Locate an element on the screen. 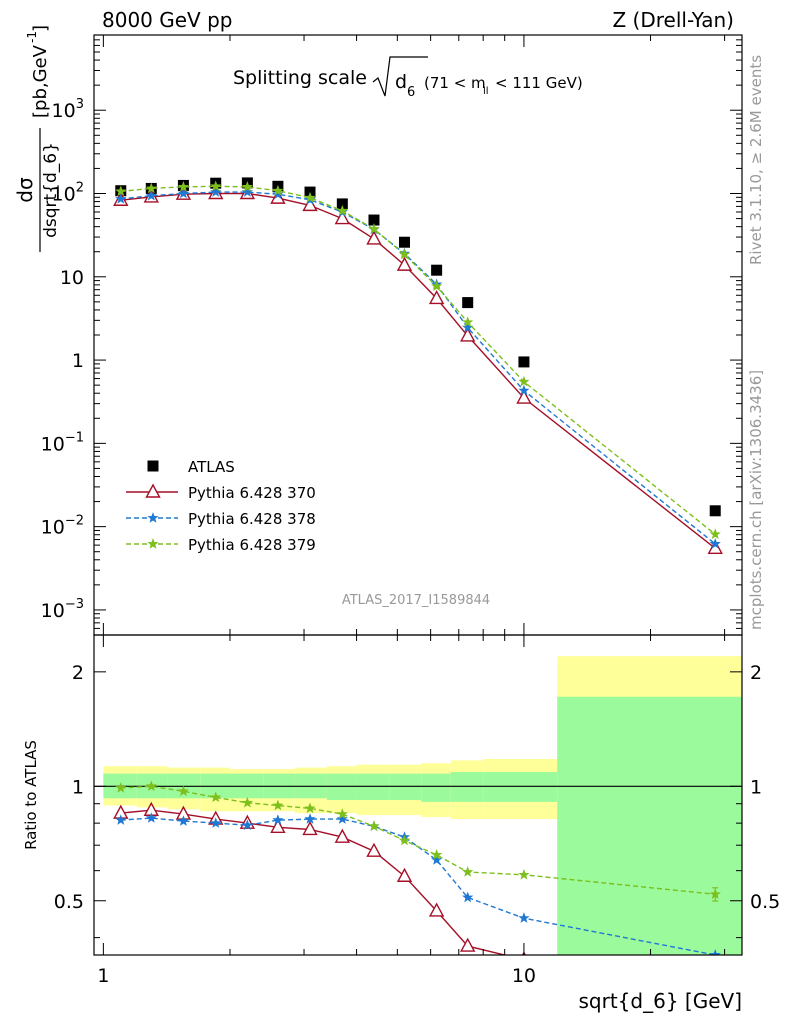  x-tick-label: 1 is located at coordinates (103, 976).